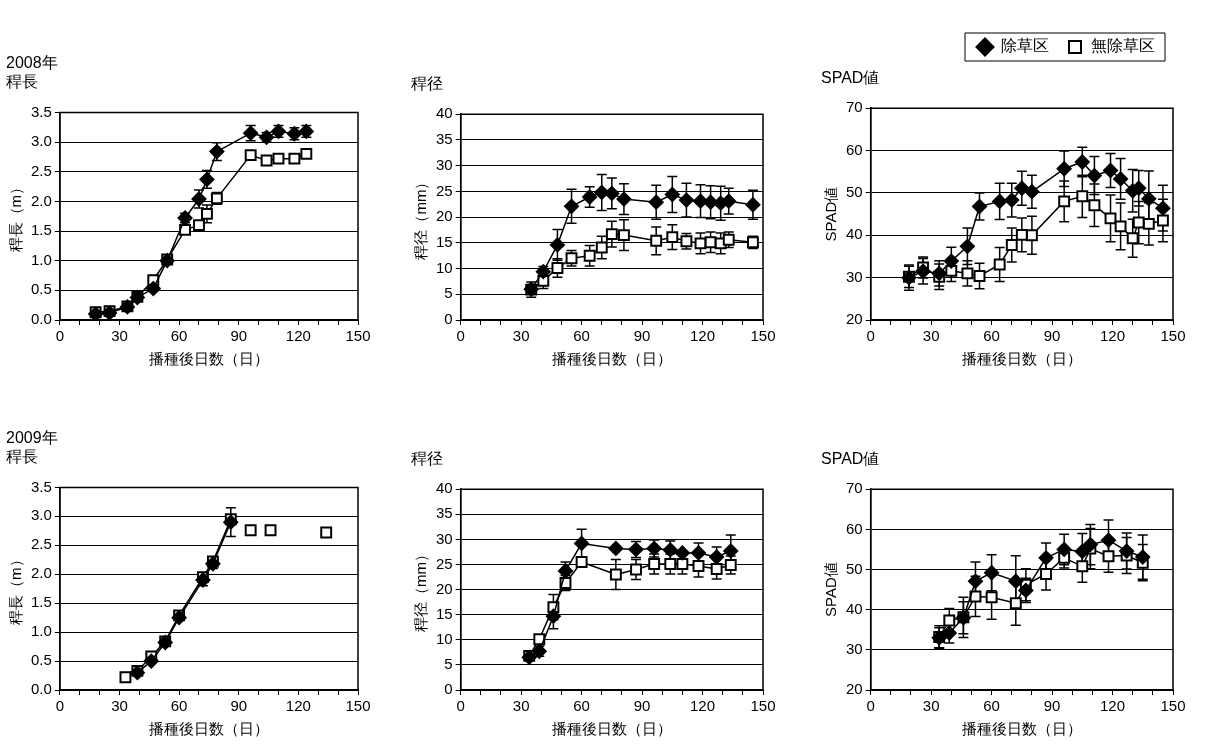 This screenshot has width=1213, height=745. What do you see at coordinates (1123, 46) in the screenshot?
I see `legend-label: 無除草区` at bounding box center [1123, 46].